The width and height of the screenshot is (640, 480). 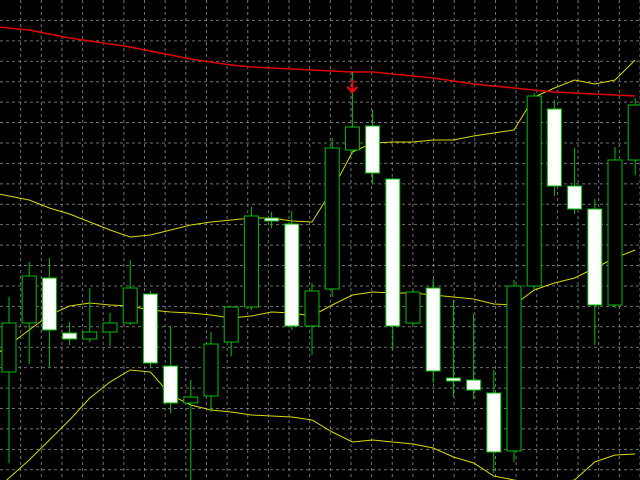 I want to click on arrow-head, so click(x=352, y=90).